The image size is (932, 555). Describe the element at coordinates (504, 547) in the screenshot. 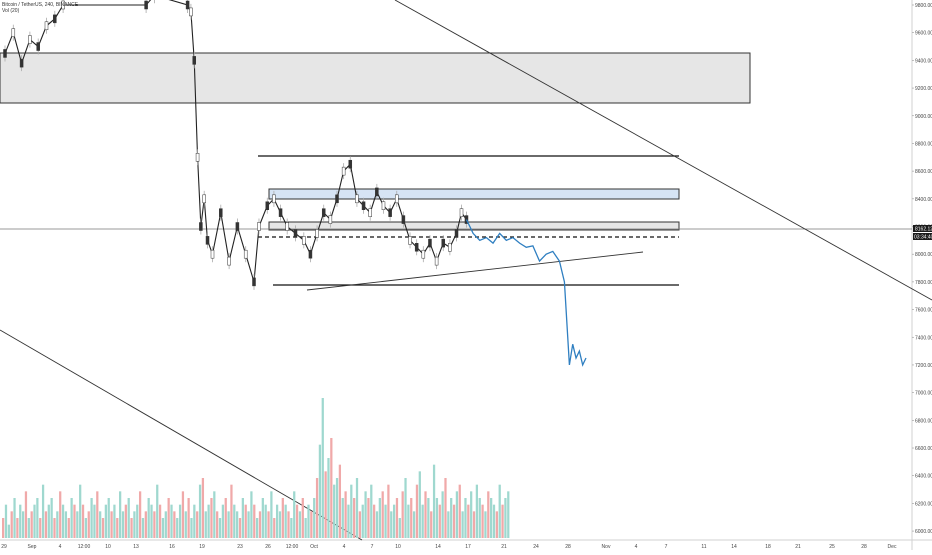

I see `x-tick-label: 21` at that location.